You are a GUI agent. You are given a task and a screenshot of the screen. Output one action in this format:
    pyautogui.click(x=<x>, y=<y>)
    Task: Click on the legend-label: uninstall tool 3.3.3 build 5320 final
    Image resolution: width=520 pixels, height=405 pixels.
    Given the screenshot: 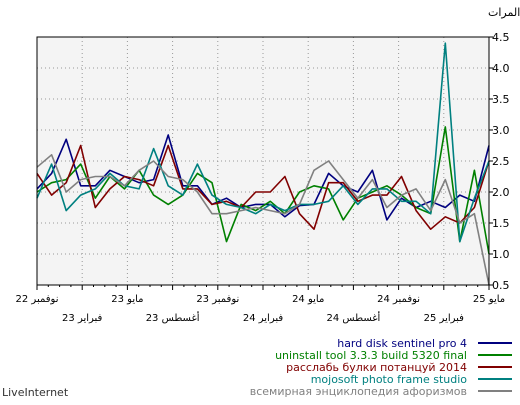 What is the action you would take?
    pyautogui.click(x=371, y=355)
    